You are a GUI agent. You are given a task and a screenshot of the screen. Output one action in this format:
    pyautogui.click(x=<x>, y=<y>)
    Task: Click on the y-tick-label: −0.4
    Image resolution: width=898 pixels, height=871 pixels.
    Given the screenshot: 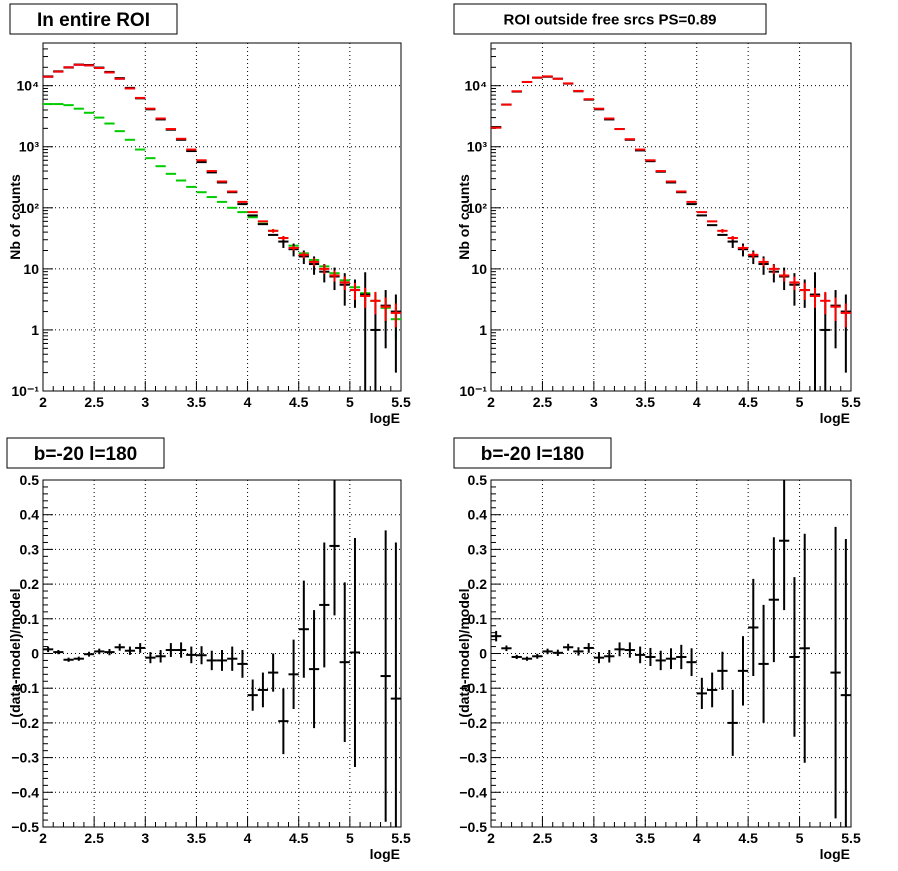 What is the action you would take?
    pyautogui.click(x=25, y=792)
    